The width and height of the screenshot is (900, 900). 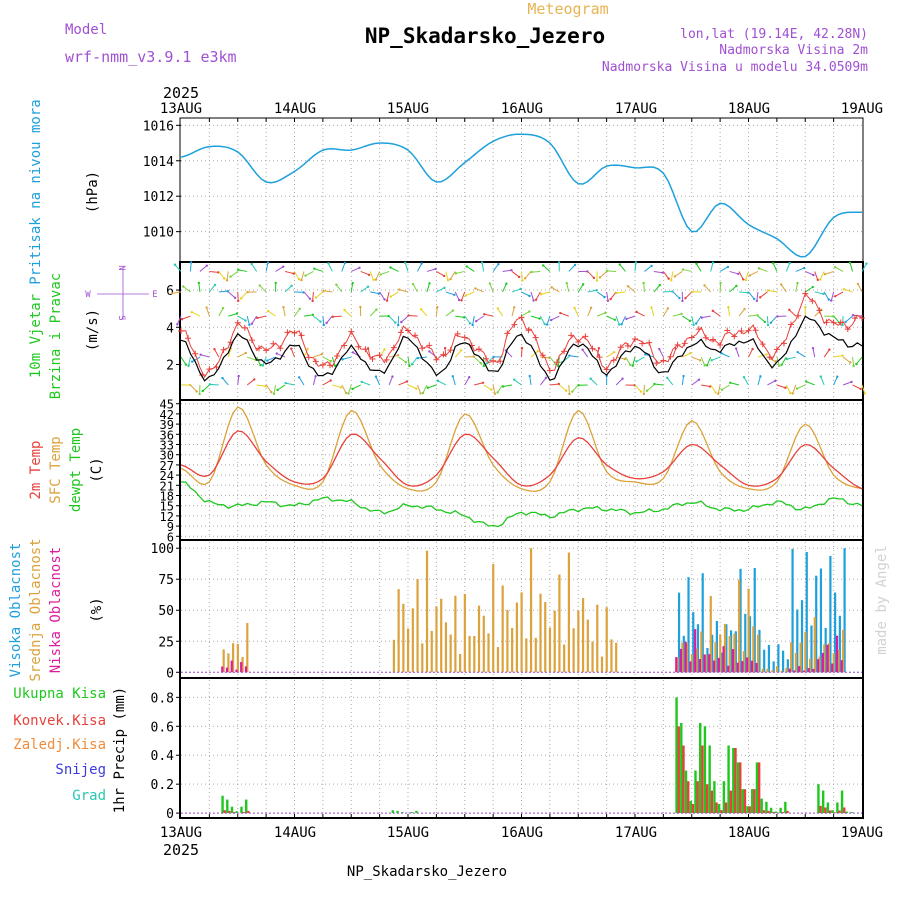 I want to click on conv-rain-bar, so click(x=726, y=808).